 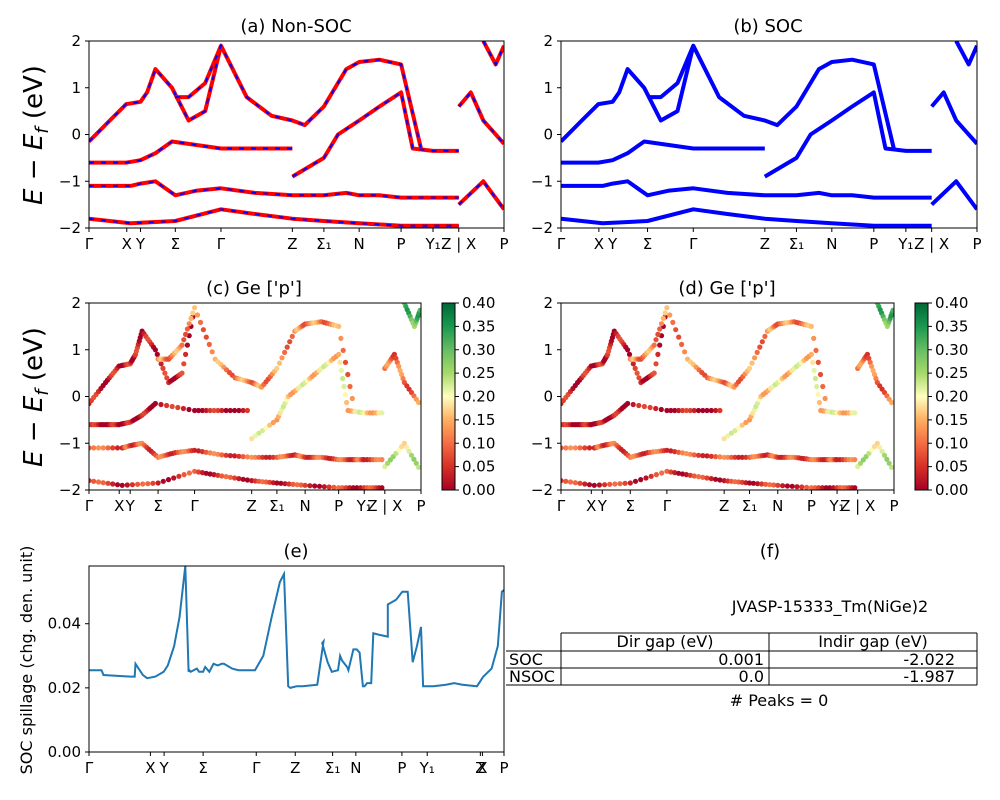 I want to click on plot-frame, so click(x=296, y=134).